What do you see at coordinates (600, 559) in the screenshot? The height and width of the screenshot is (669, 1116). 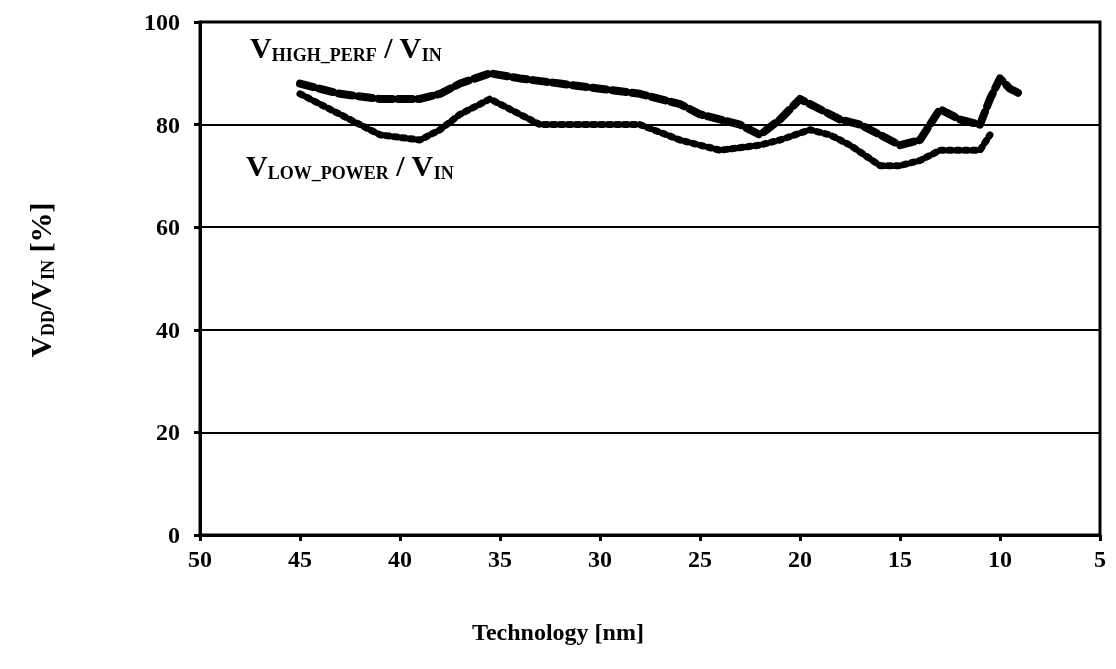 I see `x-tick-label: 30` at bounding box center [600, 559].